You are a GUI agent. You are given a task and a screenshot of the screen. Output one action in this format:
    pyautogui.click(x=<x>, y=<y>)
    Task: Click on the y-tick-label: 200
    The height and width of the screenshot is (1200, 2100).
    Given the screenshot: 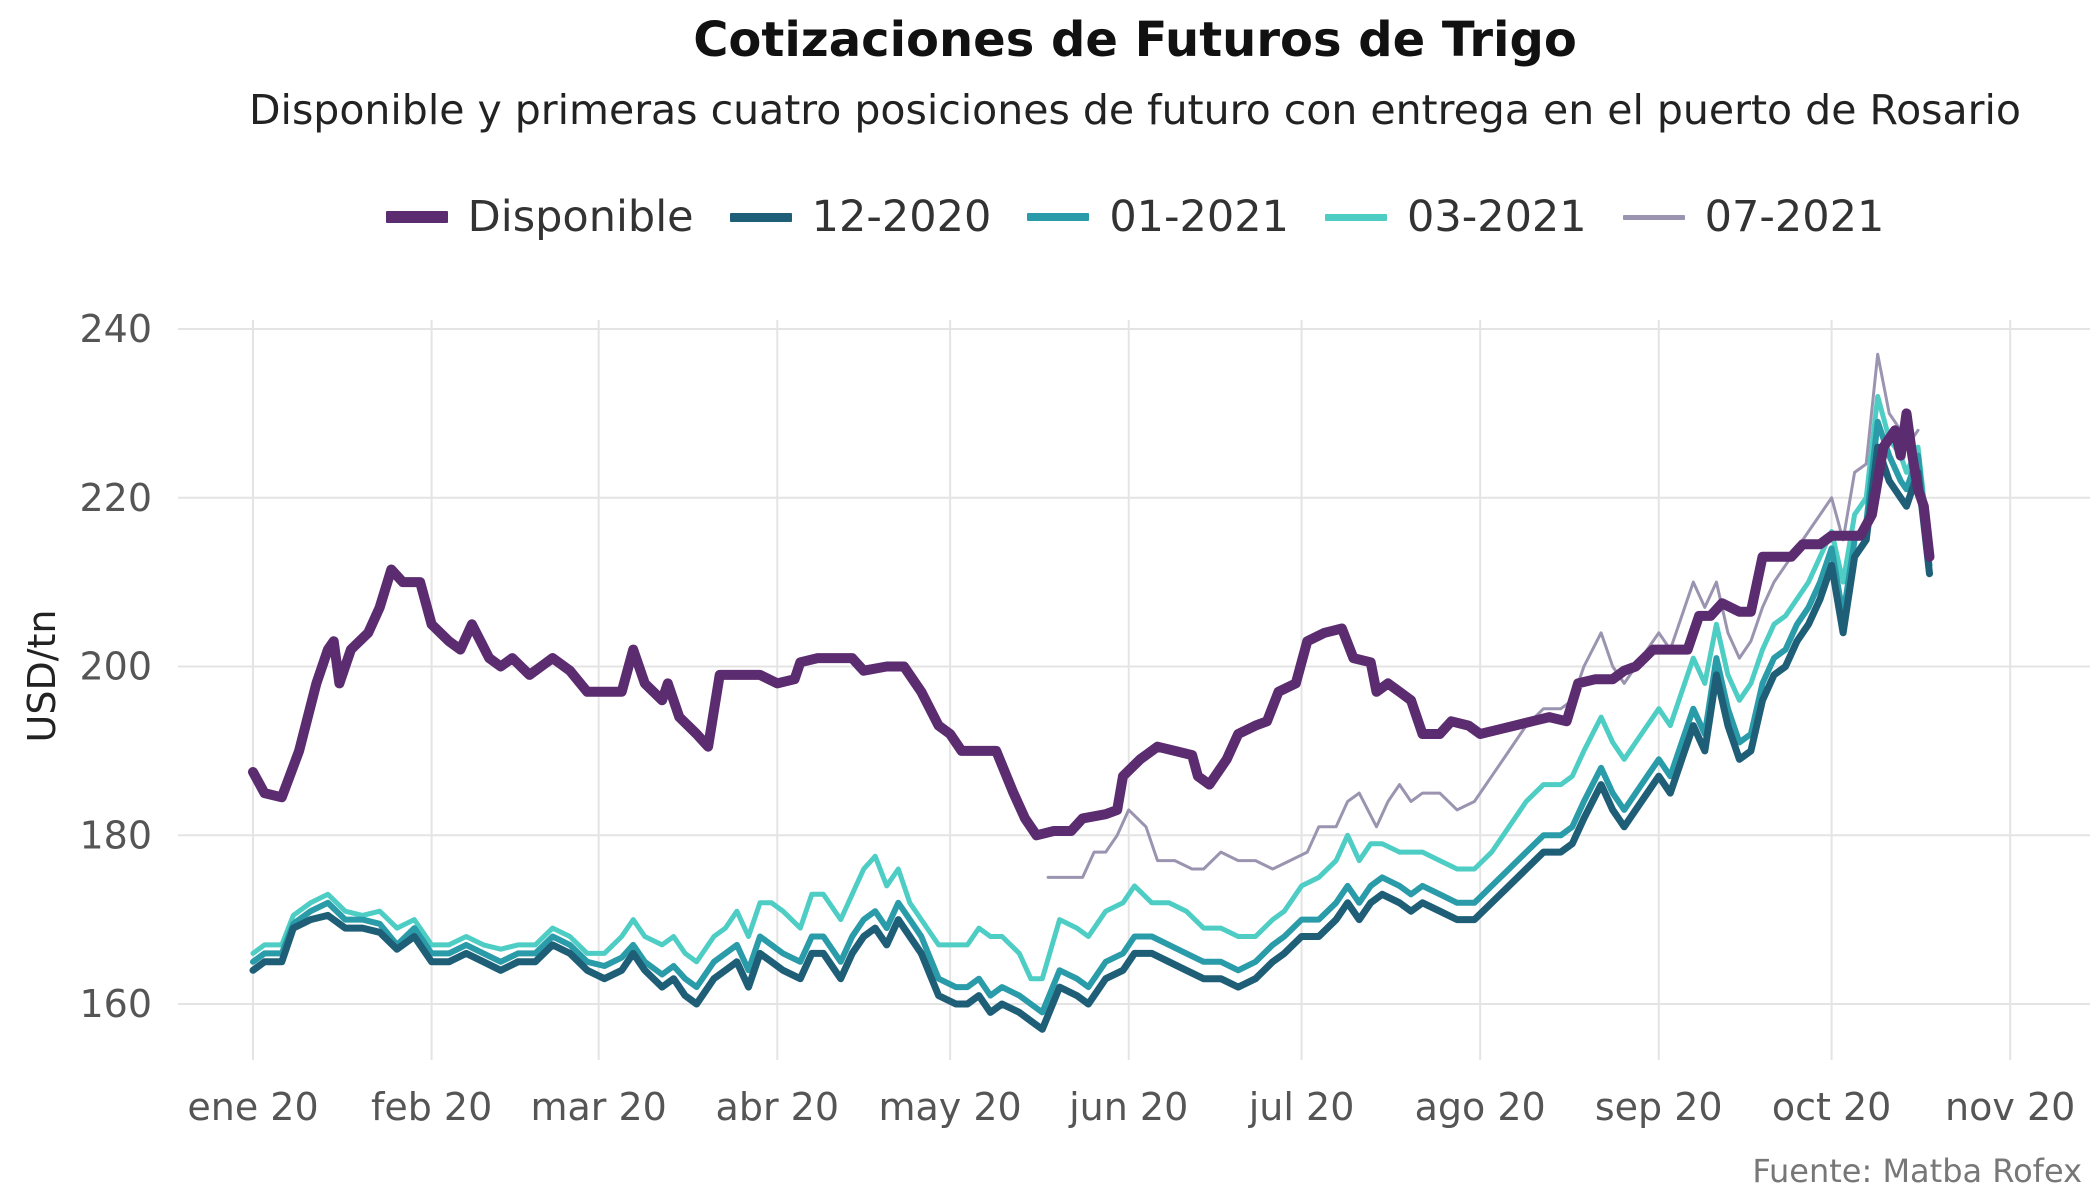 What is the action you would take?
    pyautogui.click(x=115, y=667)
    